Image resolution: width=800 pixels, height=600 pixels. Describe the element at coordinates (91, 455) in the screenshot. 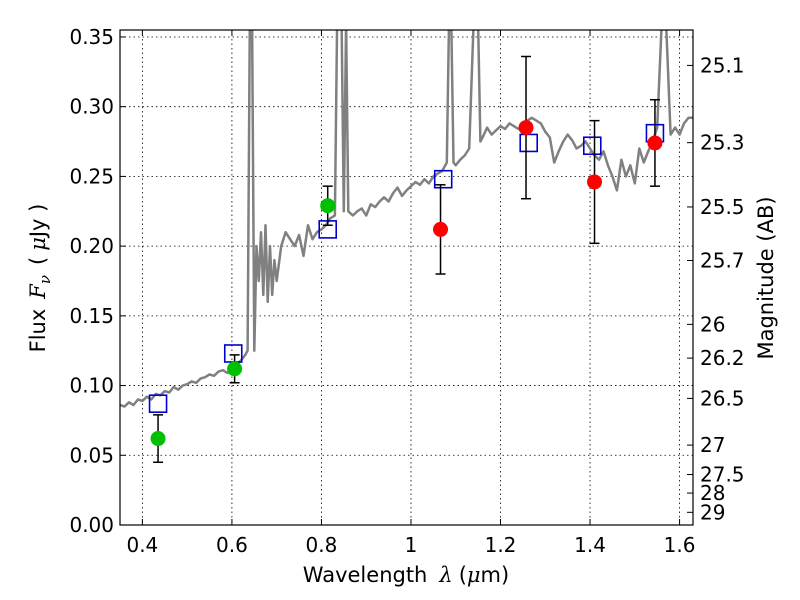

I see `y-tick-label: 0.05` at that location.